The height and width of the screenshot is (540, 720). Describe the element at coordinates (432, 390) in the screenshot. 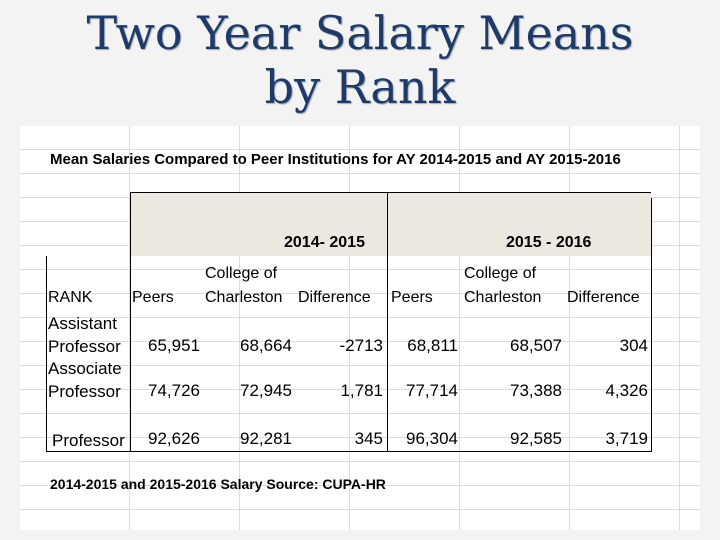

I see `cell-peers-2015: 77,714` at that location.